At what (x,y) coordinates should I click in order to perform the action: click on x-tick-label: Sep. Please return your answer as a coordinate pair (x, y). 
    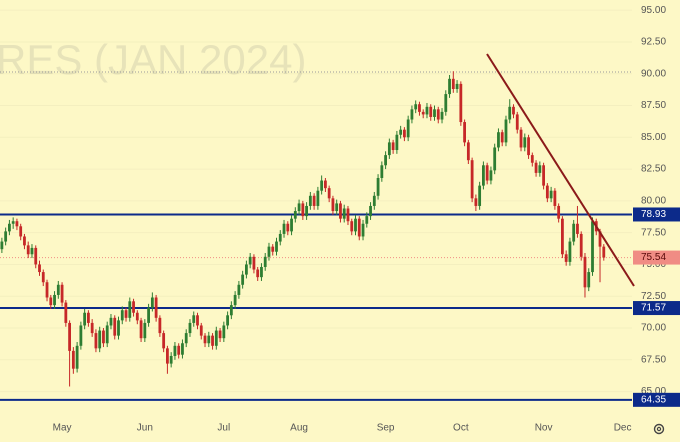
    Looking at the image, I should click on (386, 428).